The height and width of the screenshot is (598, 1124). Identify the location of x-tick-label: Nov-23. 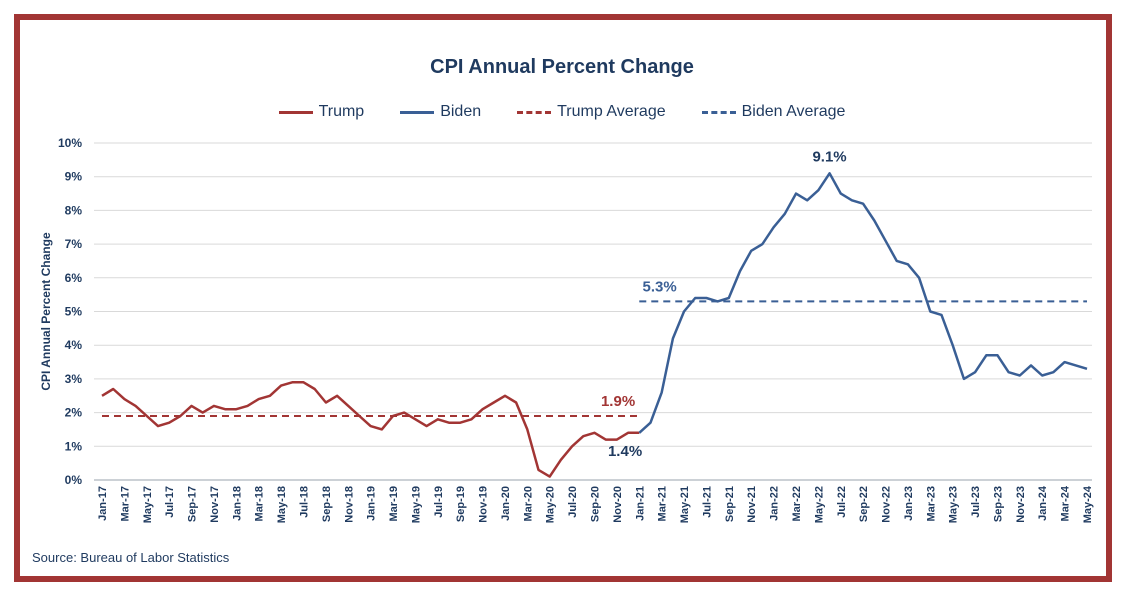
(1021, 504).